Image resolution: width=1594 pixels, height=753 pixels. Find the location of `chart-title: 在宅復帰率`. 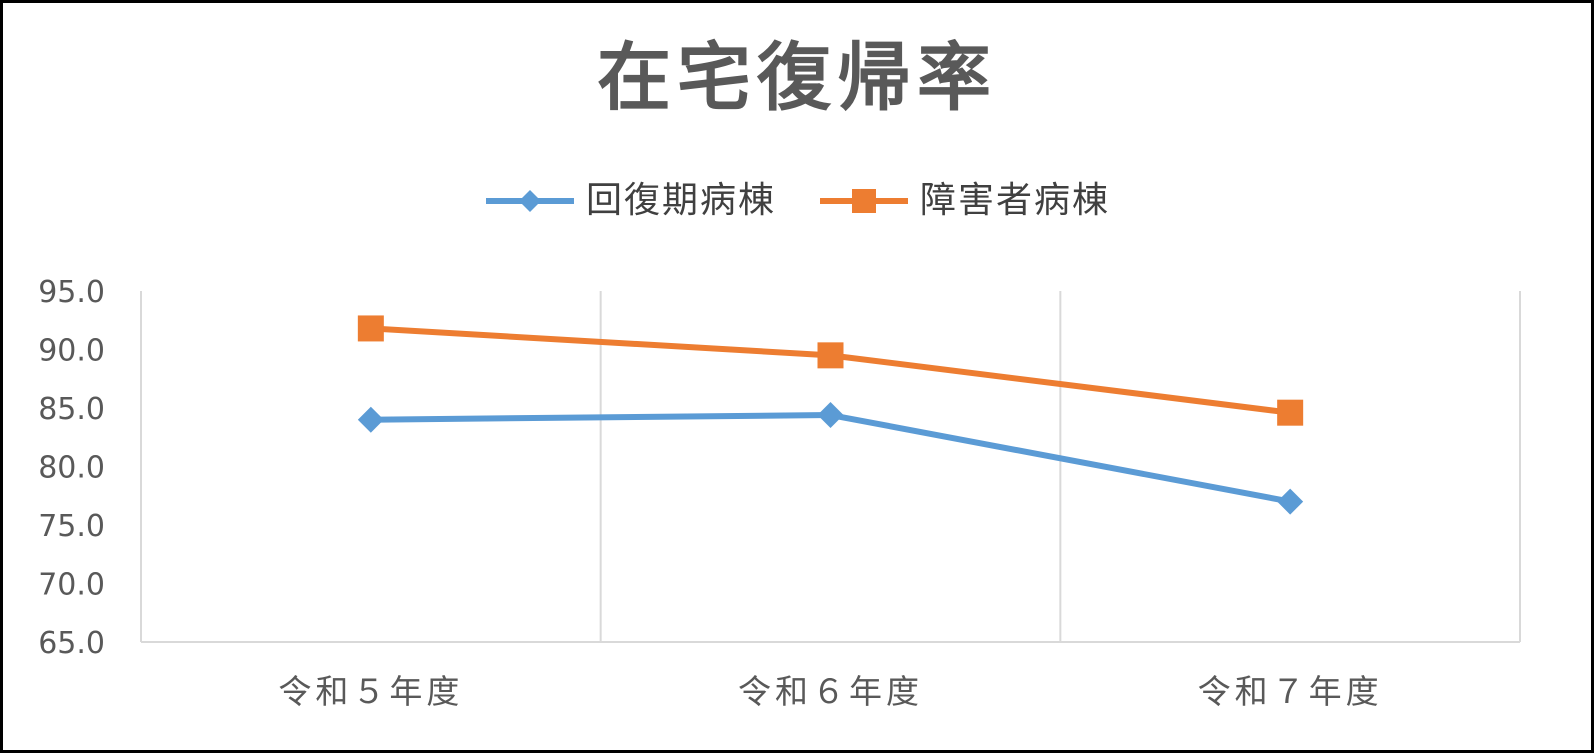

chart-title: 在宅復帰率 is located at coordinates (797, 78).